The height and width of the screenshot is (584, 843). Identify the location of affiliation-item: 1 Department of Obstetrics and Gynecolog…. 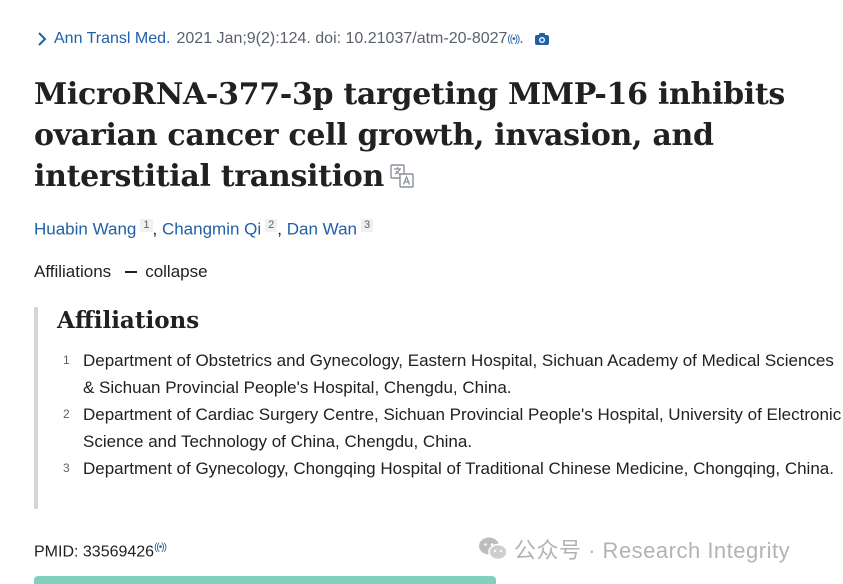
(450, 374).